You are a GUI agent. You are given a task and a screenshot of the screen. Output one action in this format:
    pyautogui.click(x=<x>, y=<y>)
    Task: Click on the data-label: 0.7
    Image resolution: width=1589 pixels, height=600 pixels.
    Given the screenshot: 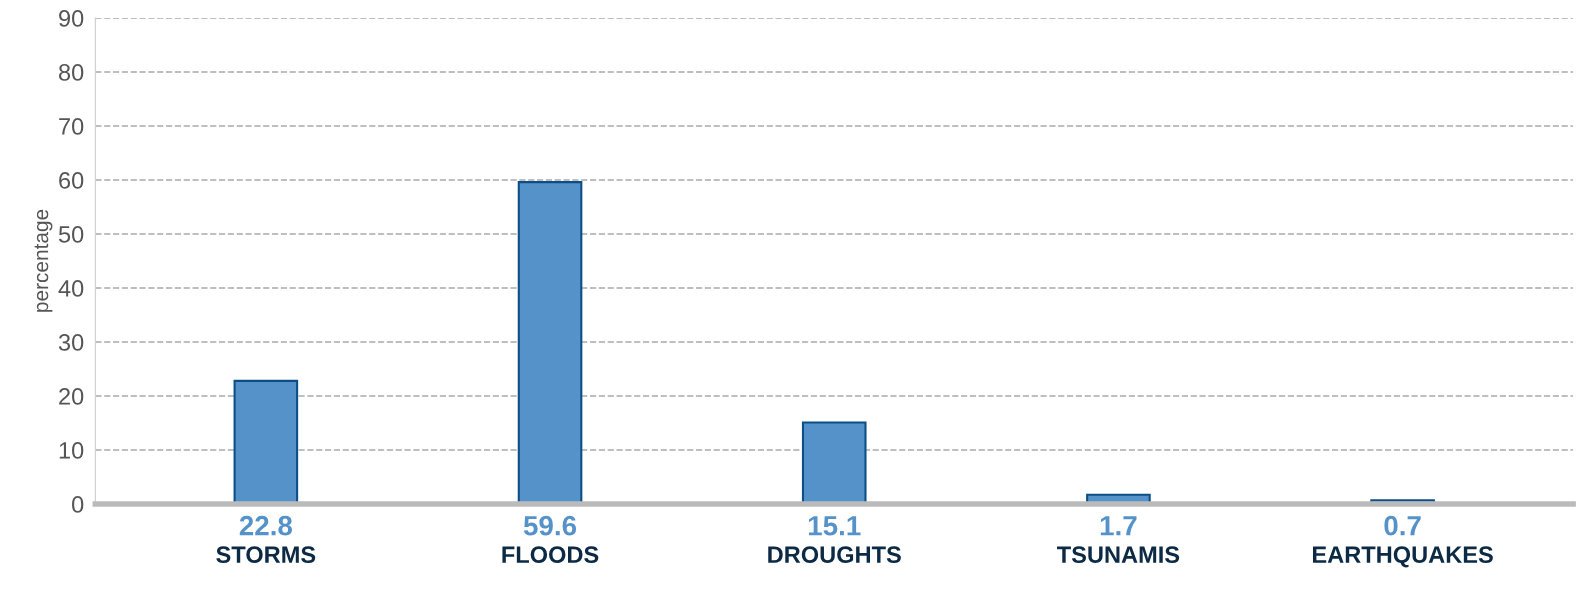 What is the action you would take?
    pyautogui.click(x=1402, y=525)
    